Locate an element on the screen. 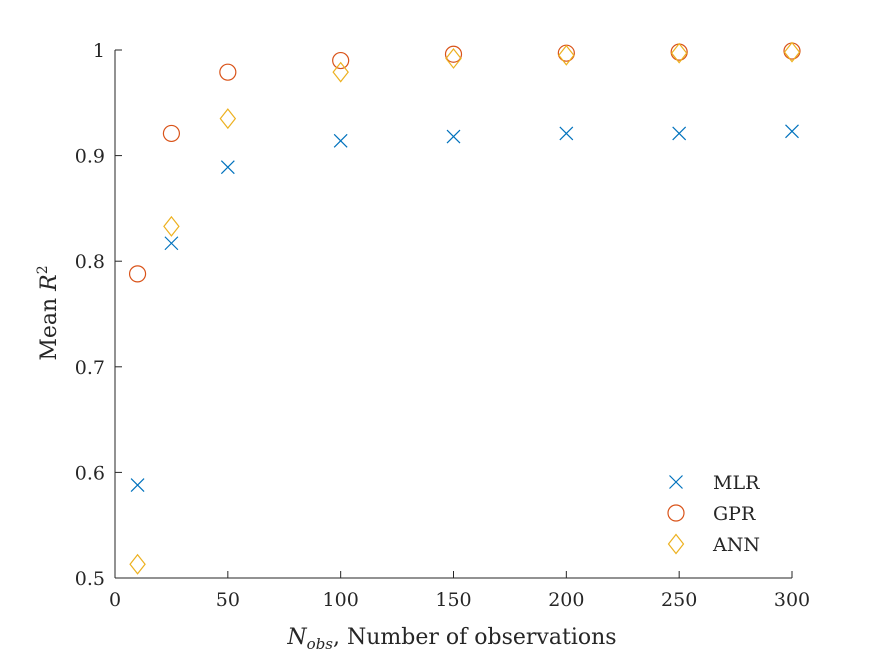 The image size is (875, 656). legend-label: GPR is located at coordinates (734, 514).